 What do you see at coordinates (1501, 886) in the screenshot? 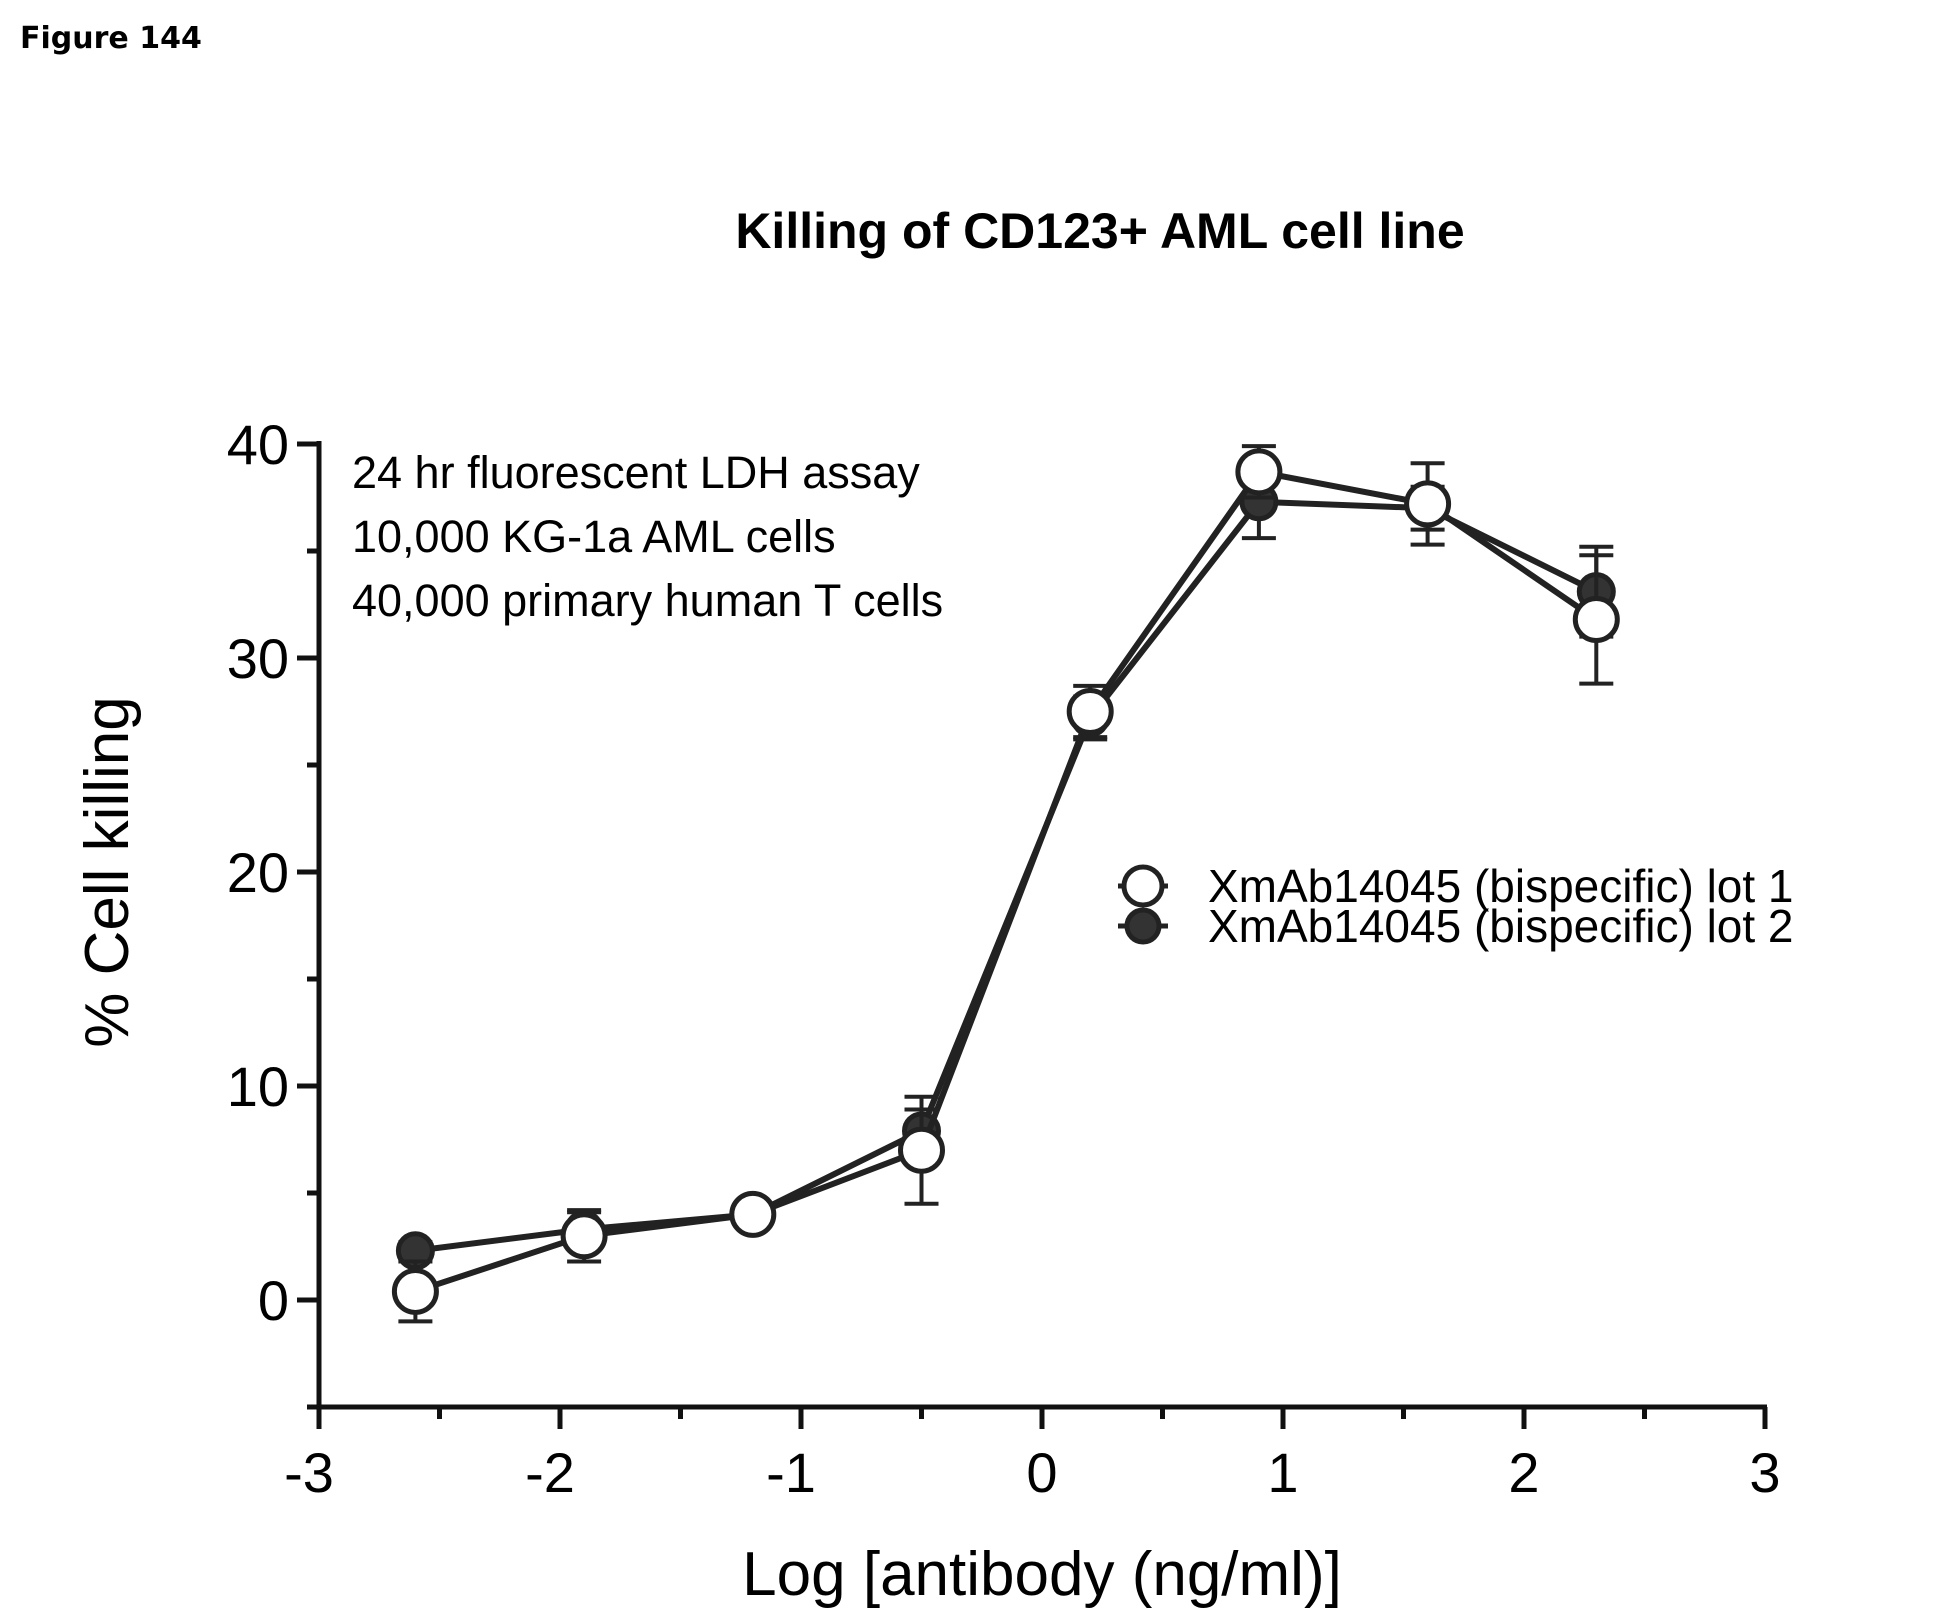
I see `legend-label: XmAb14045 (bispecific) lot 1` at bounding box center [1501, 886].